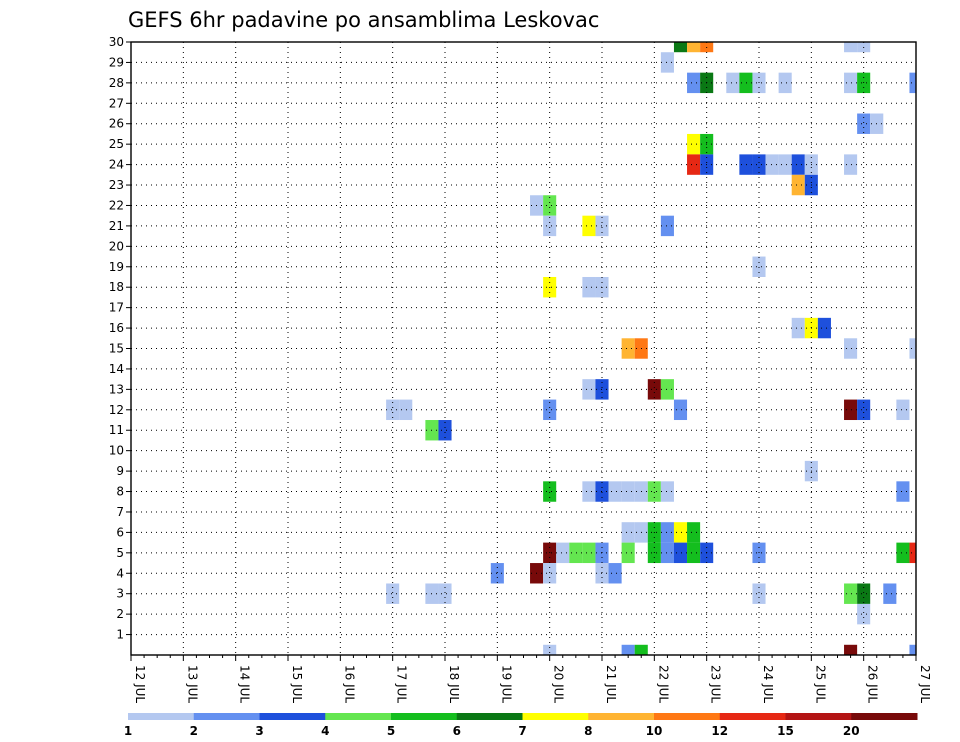  I want to click on y-tick-label: 10, so click(116, 451).